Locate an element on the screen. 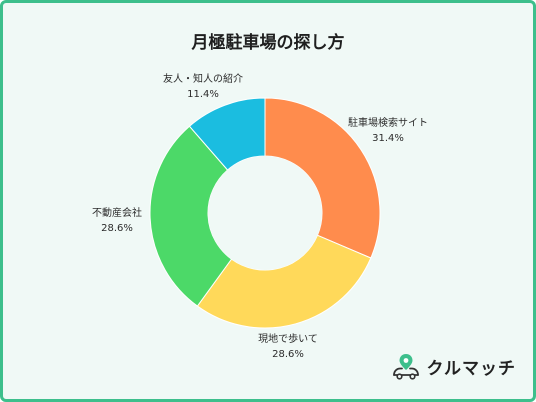  label-text: 駐車場検索サイト is located at coordinates (388, 123).